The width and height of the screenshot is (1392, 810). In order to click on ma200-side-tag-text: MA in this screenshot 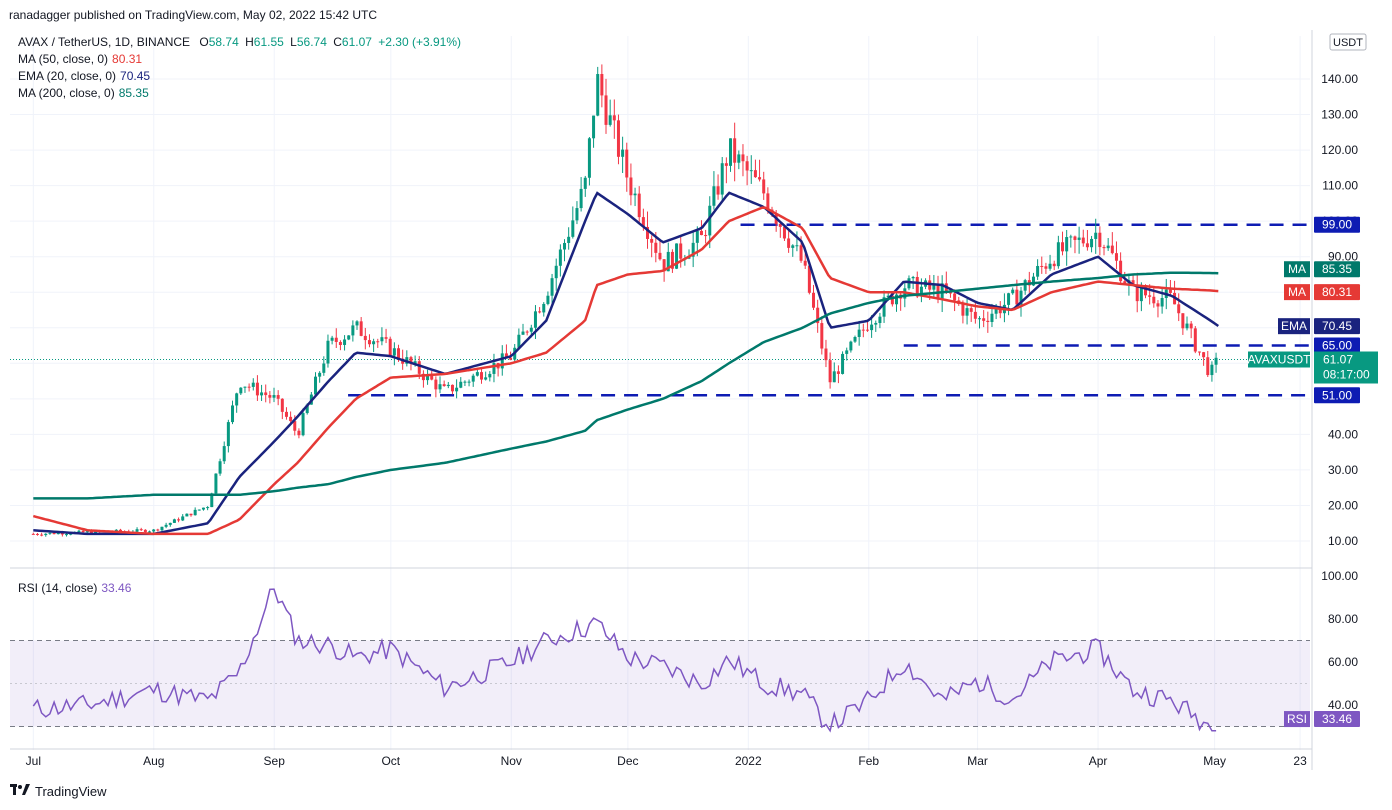, I will do `click(1297, 269)`.